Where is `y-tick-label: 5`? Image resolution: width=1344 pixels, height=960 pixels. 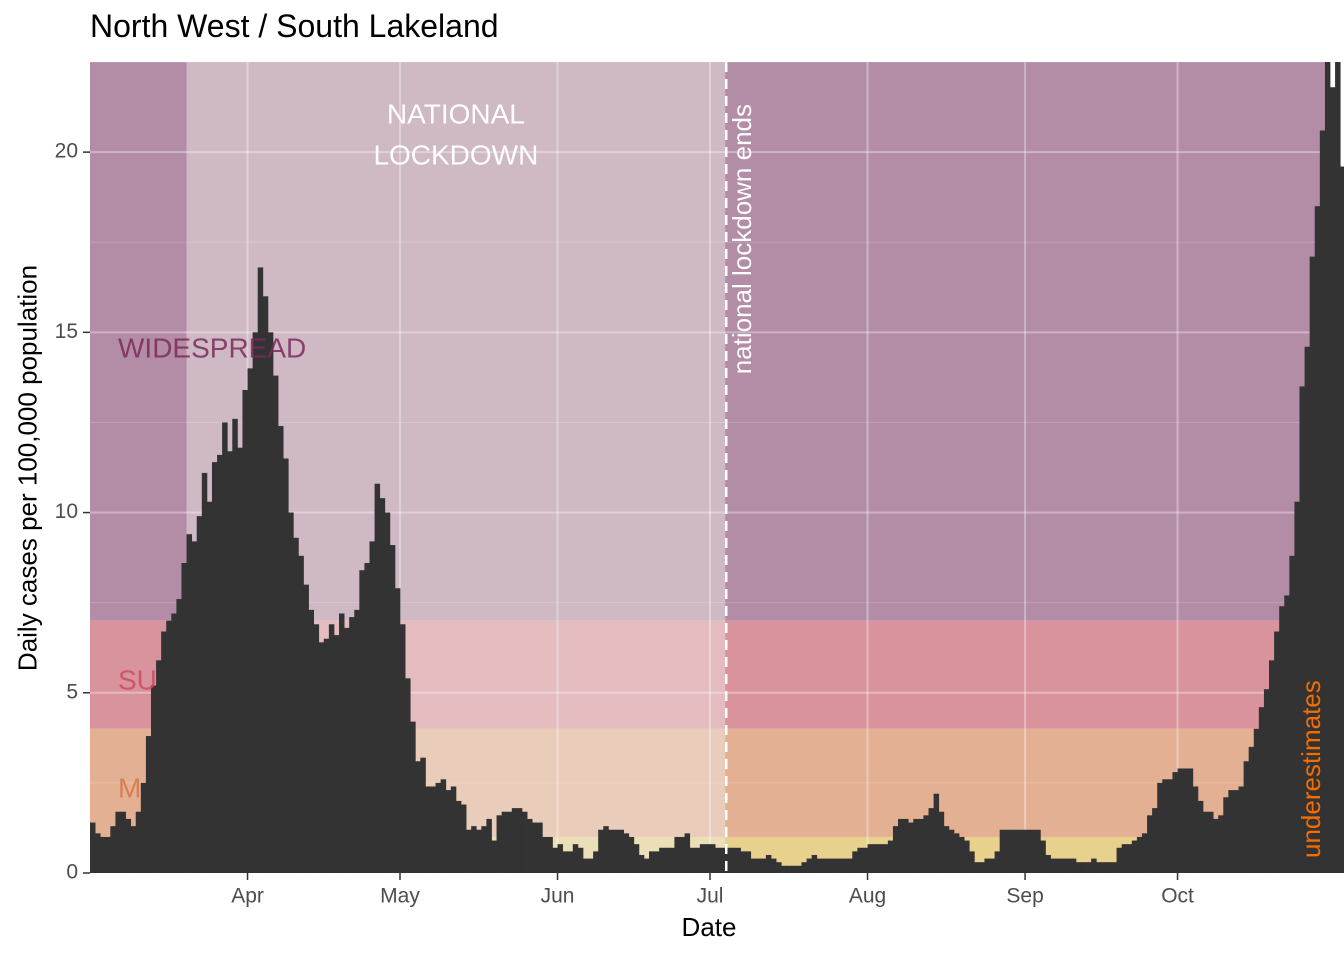 y-tick-label: 5 is located at coordinates (72, 691).